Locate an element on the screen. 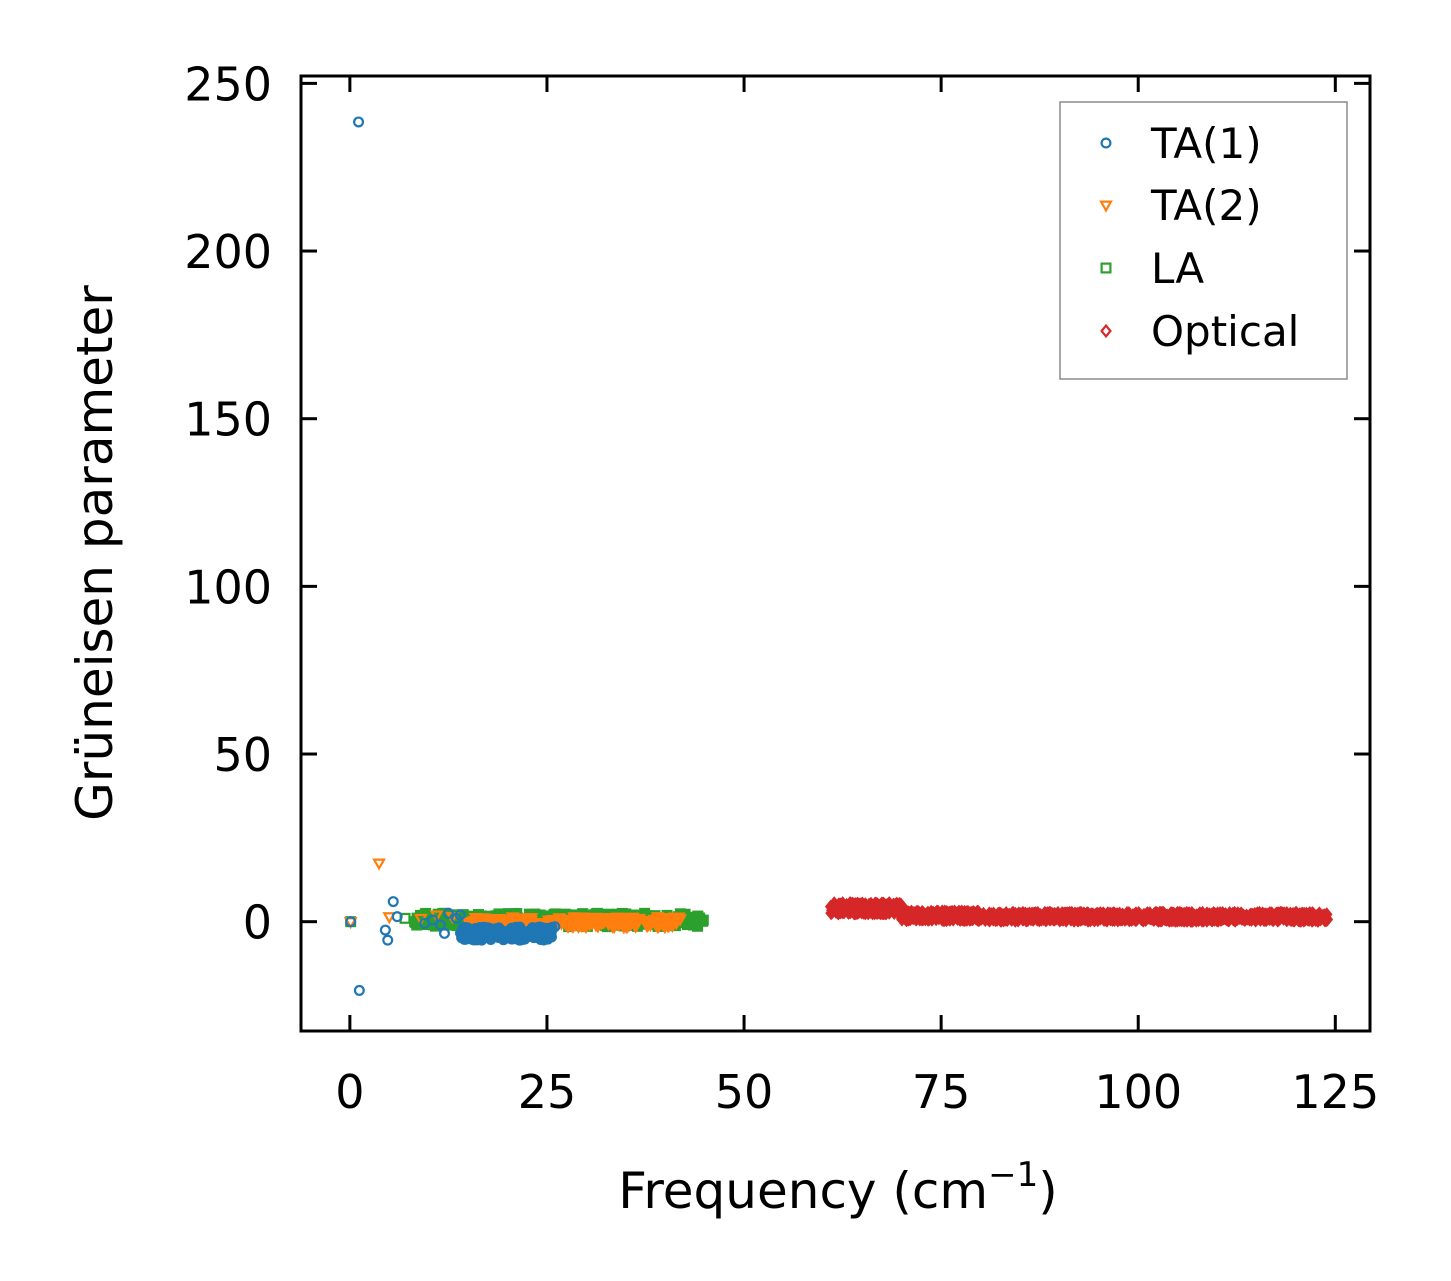 The height and width of the screenshot is (1281, 1451). series-optical is located at coordinates (1079, 912).